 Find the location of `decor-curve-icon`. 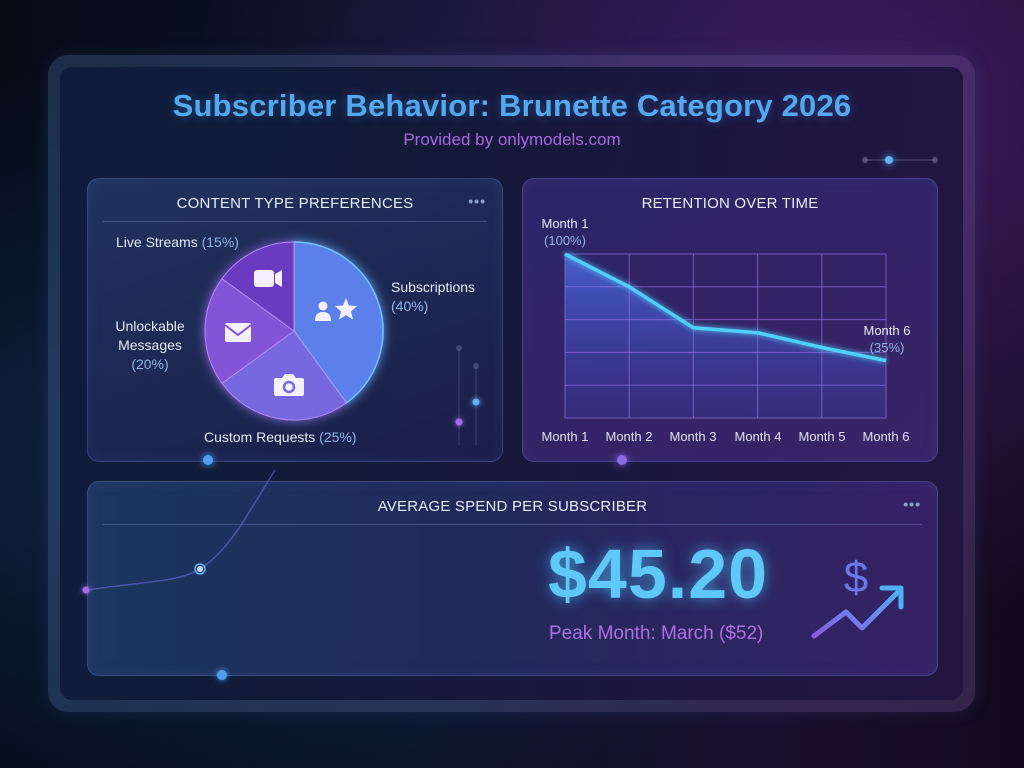

decor-curve-icon is located at coordinates (179, 574).